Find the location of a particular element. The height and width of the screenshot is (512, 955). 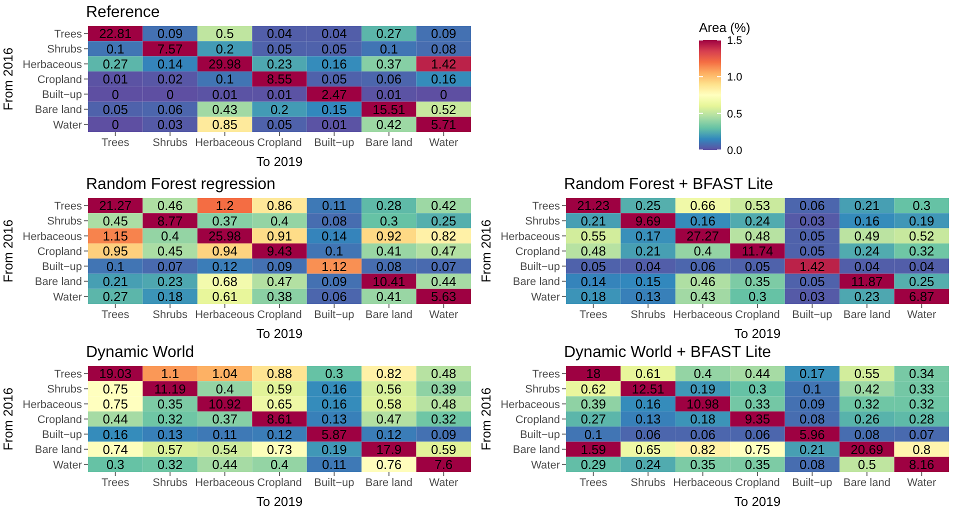

x-tick-label: Bare land is located at coordinates (866, 314).